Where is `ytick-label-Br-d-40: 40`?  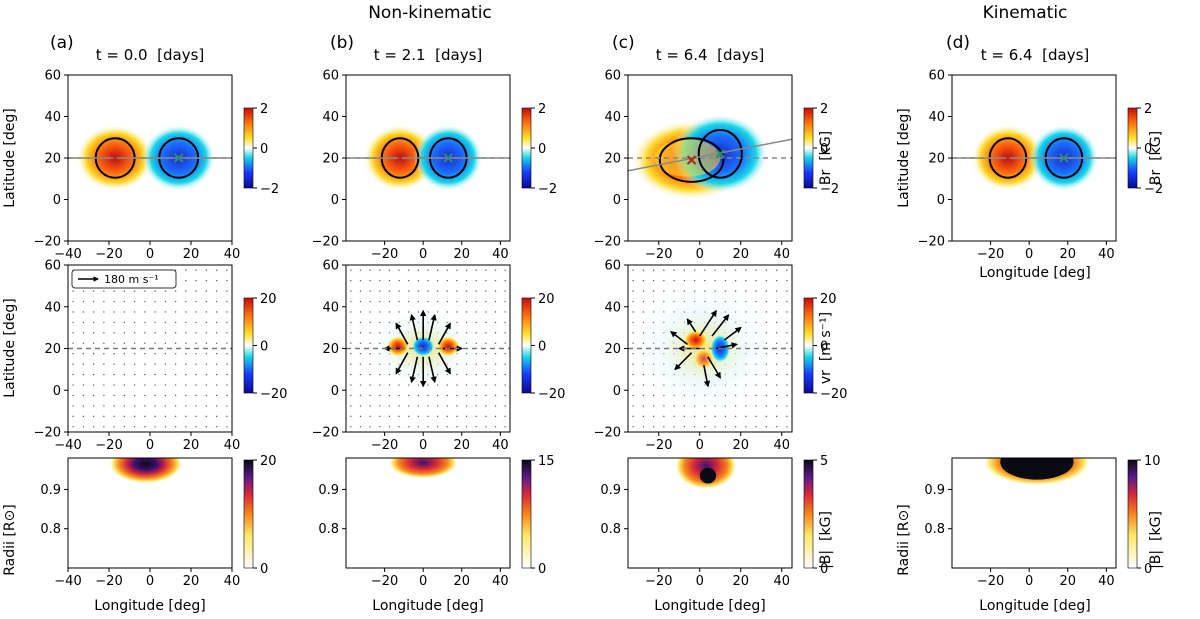 ytick-label-Br-d-40: 40 is located at coordinates (936, 117).